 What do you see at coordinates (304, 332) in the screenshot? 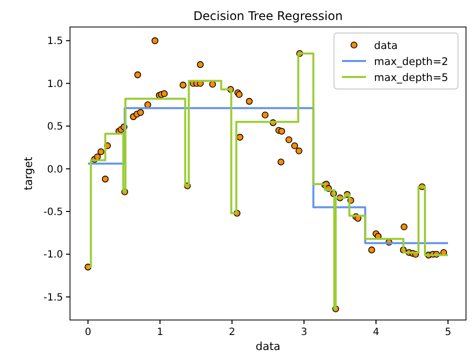
I see `x-tick-label: 3` at bounding box center [304, 332].